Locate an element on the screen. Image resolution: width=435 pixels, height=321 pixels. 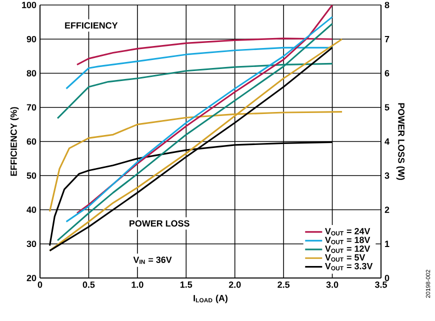
y2-tick-label: 7 is located at coordinates (387, 39).